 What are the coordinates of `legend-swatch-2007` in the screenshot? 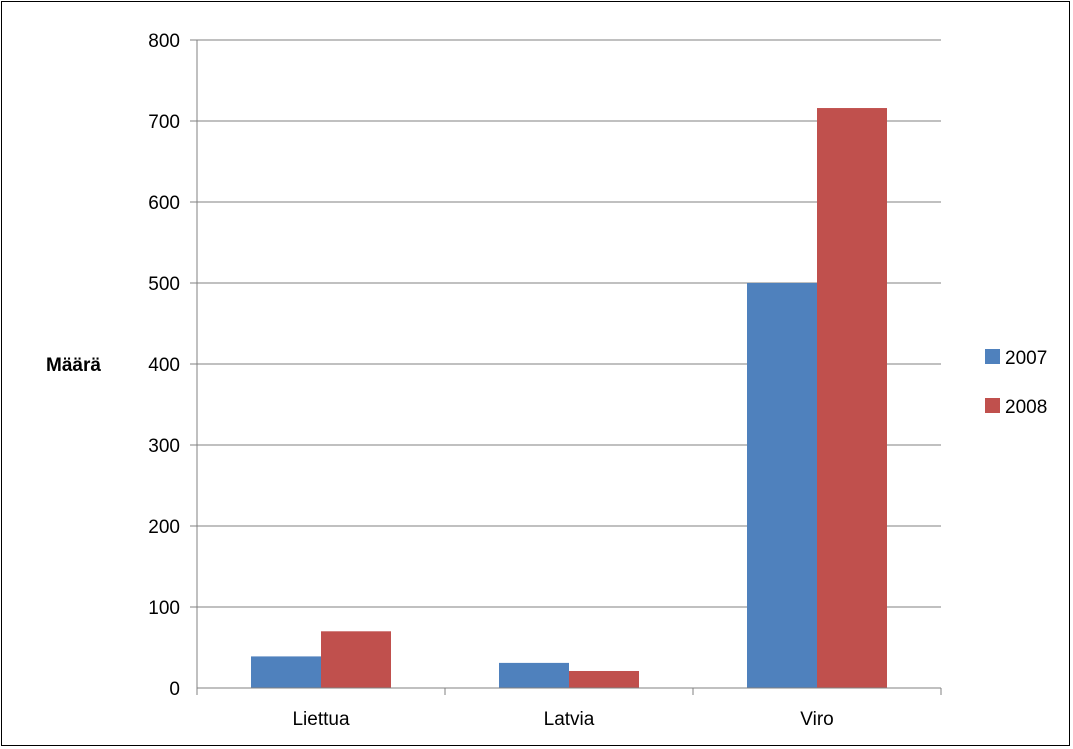 It's located at (992, 356).